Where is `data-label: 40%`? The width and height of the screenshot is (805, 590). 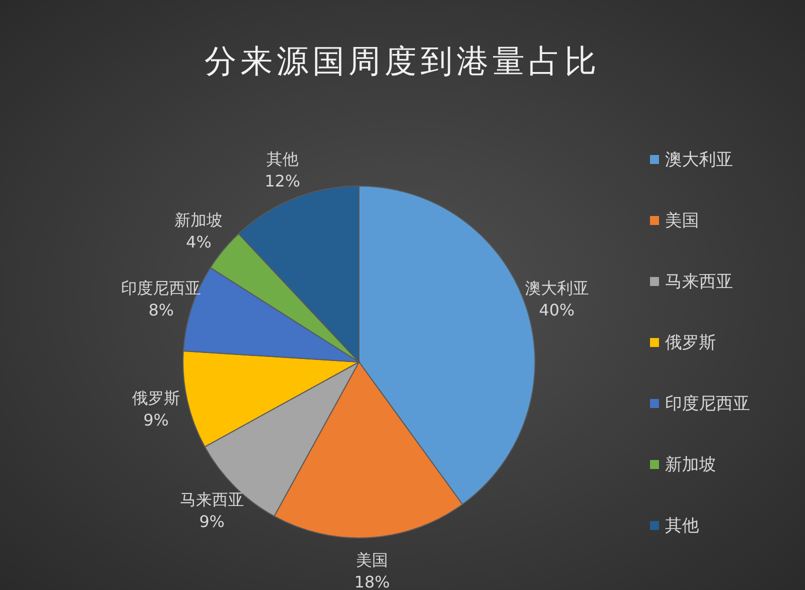
data-label: 40% is located at coordinates (557, 310).